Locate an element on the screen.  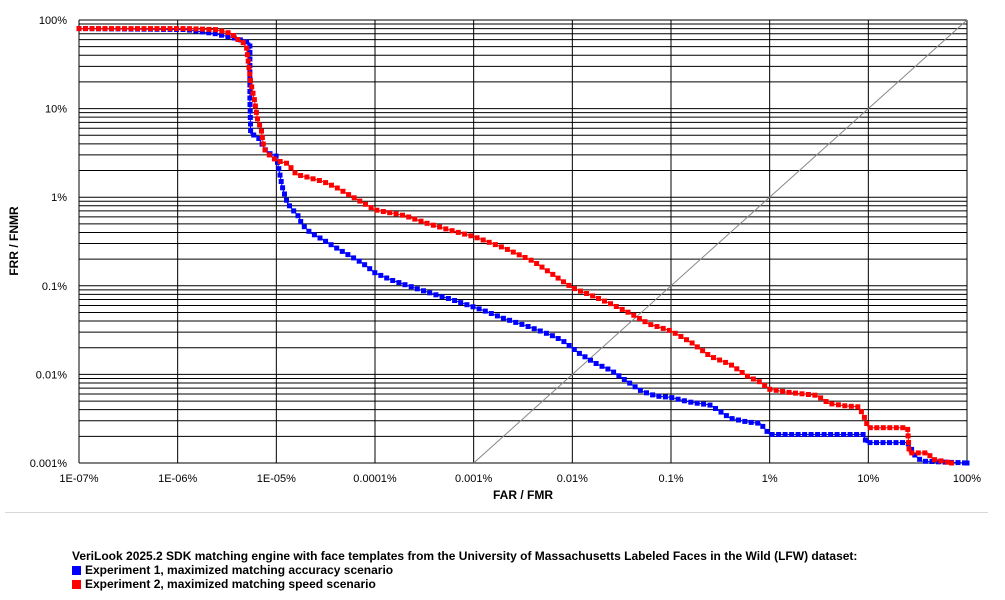
y-tick-label: 100% is located at coordinates (53, 21).